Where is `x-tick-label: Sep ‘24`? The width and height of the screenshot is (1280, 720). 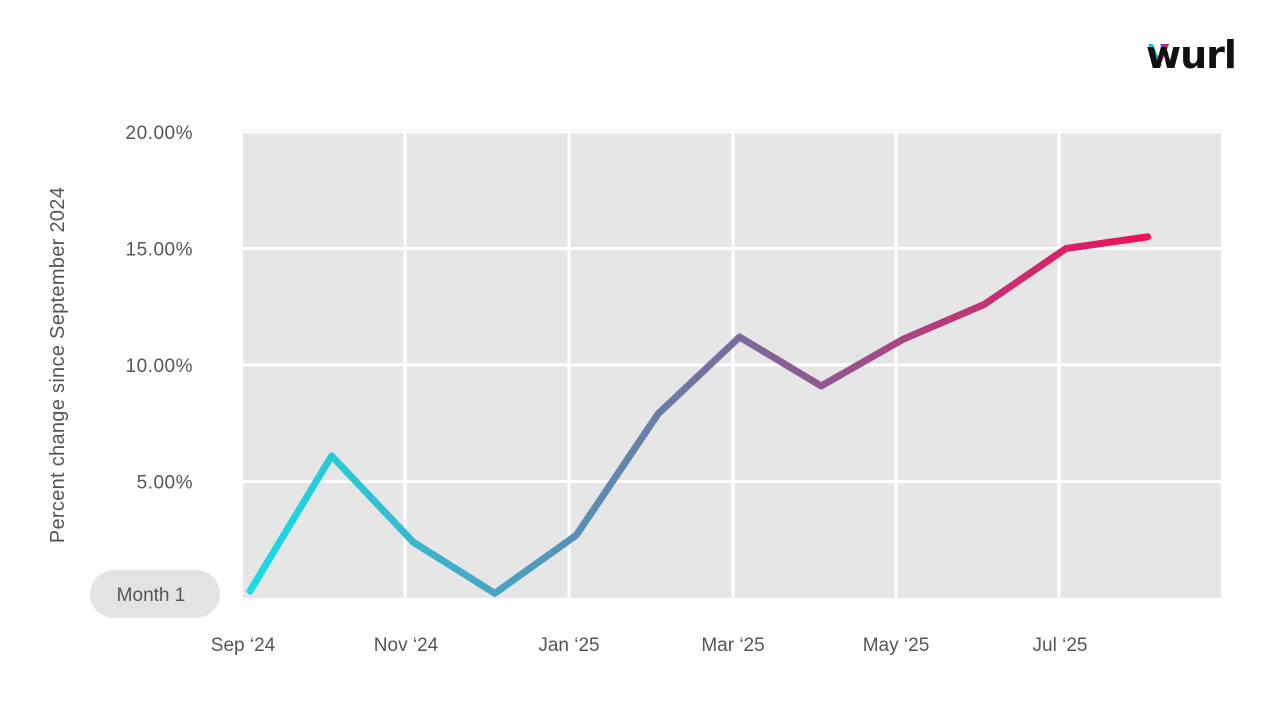
x-tick-label: Sep ‘24 is located at coordinates (243, 645).